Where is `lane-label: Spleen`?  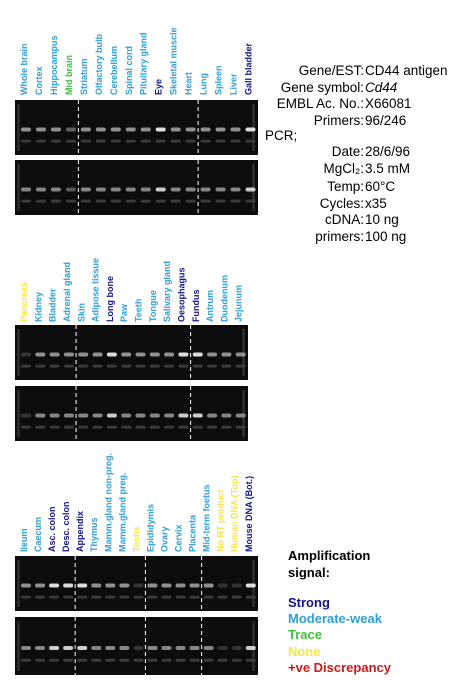 lane-label: Spleen is located at coordinates (219, 80).